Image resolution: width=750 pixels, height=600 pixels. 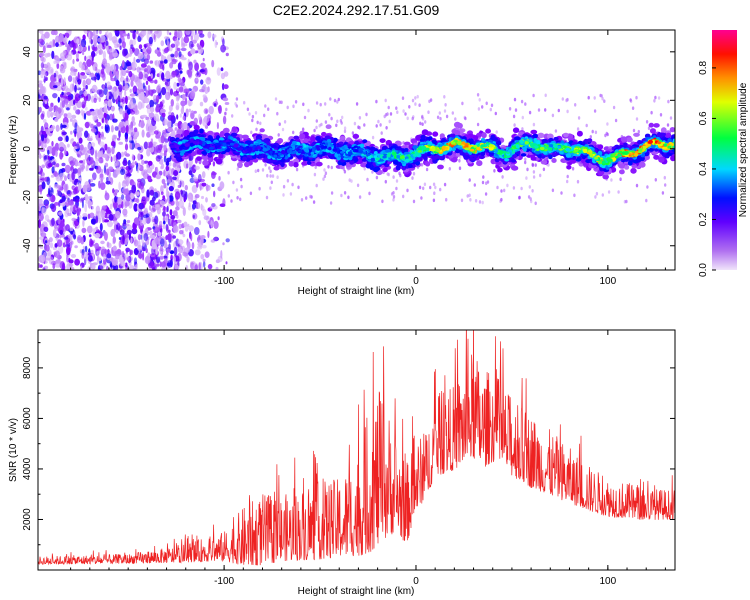 I want to click on figure-title: C2E2.2024.292.17.51.G09, so click(x=356, y=10).